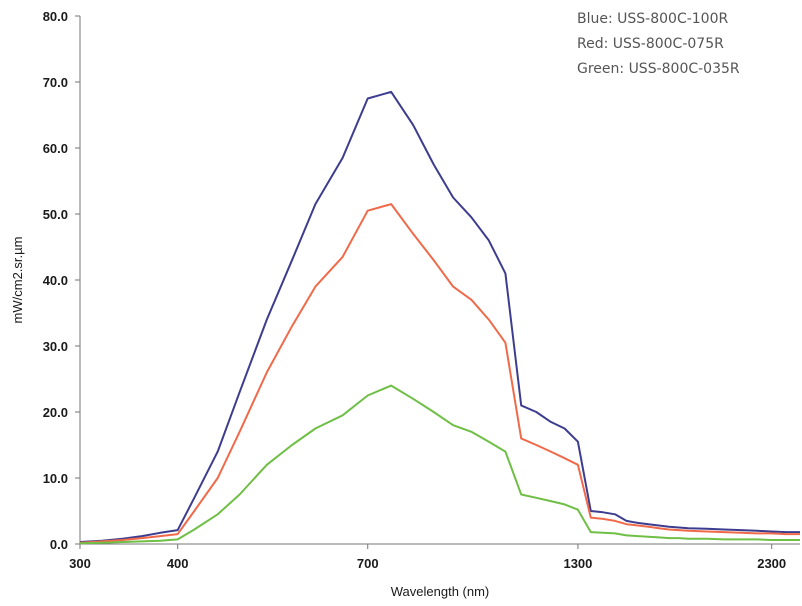 Image resolution: width=802 pixels, height=606 pixels. I want to click on y-tick-label: 0.0, so click(59, 544).